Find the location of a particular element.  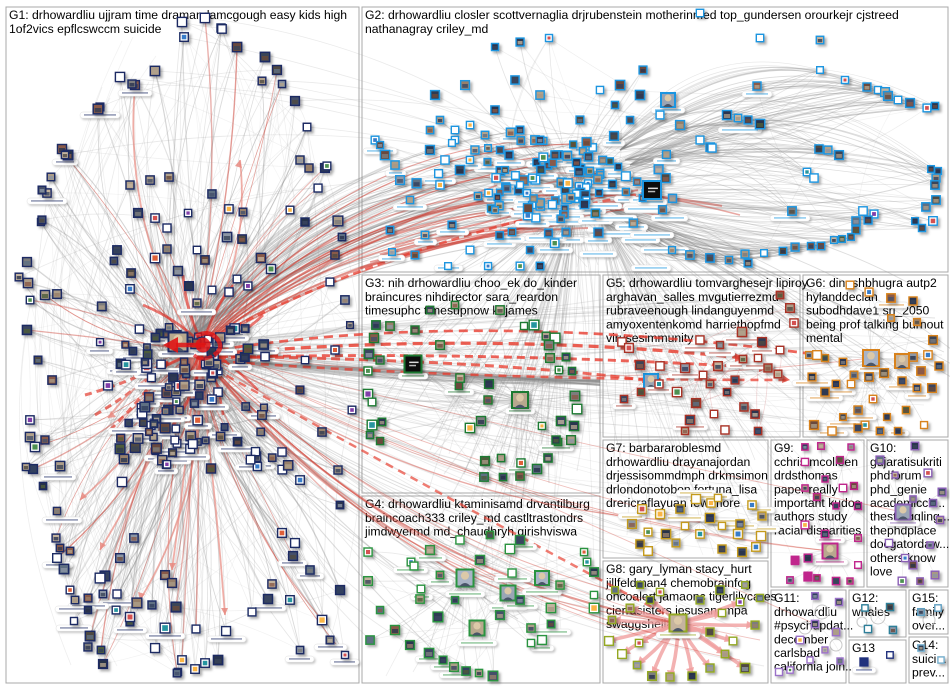

svg-text: G11: is located at coordinates (787, 598).